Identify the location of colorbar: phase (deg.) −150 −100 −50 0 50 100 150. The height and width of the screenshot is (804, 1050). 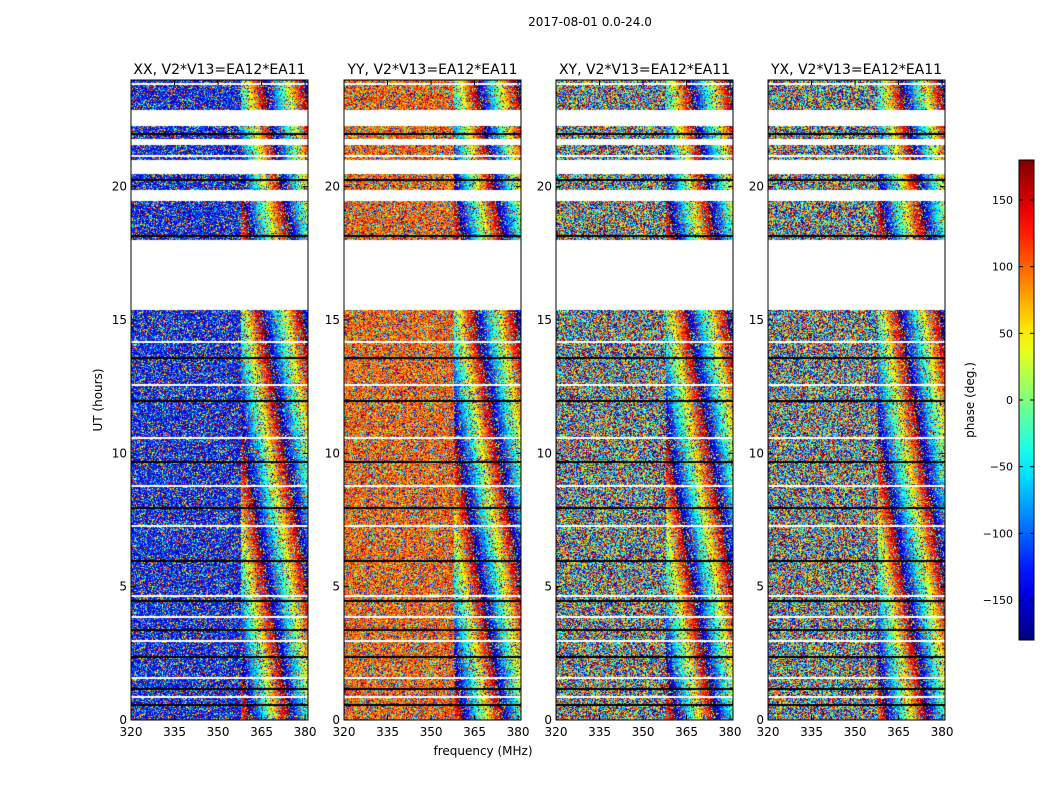
(999, 400).